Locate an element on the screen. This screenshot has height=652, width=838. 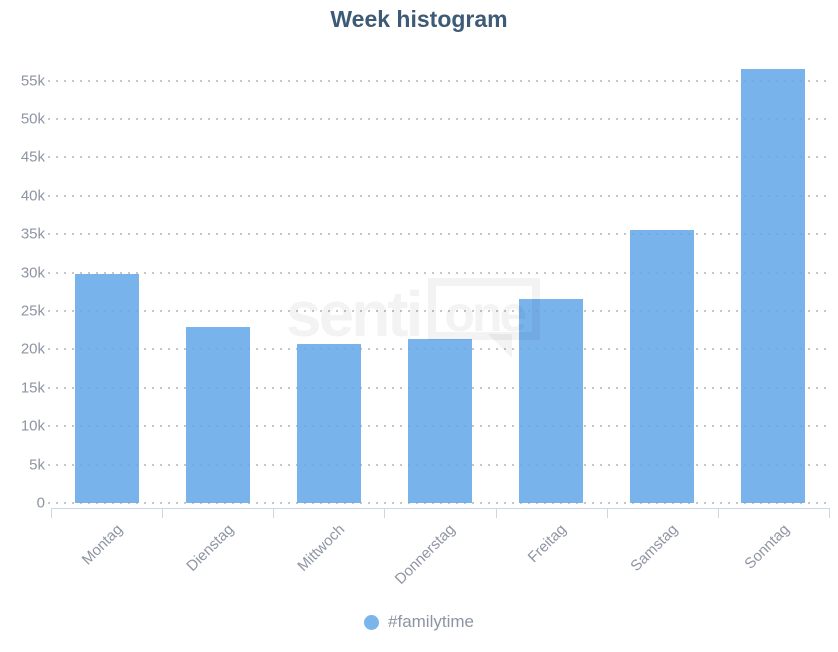
bar-sonntag is located at coordinates (773, 285).